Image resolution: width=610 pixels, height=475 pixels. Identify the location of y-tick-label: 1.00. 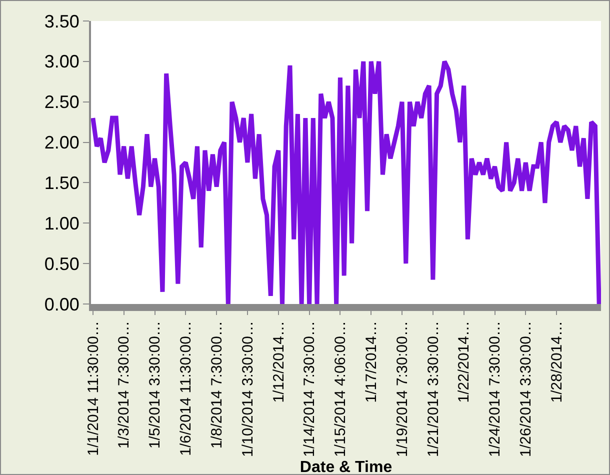
(62, 223).